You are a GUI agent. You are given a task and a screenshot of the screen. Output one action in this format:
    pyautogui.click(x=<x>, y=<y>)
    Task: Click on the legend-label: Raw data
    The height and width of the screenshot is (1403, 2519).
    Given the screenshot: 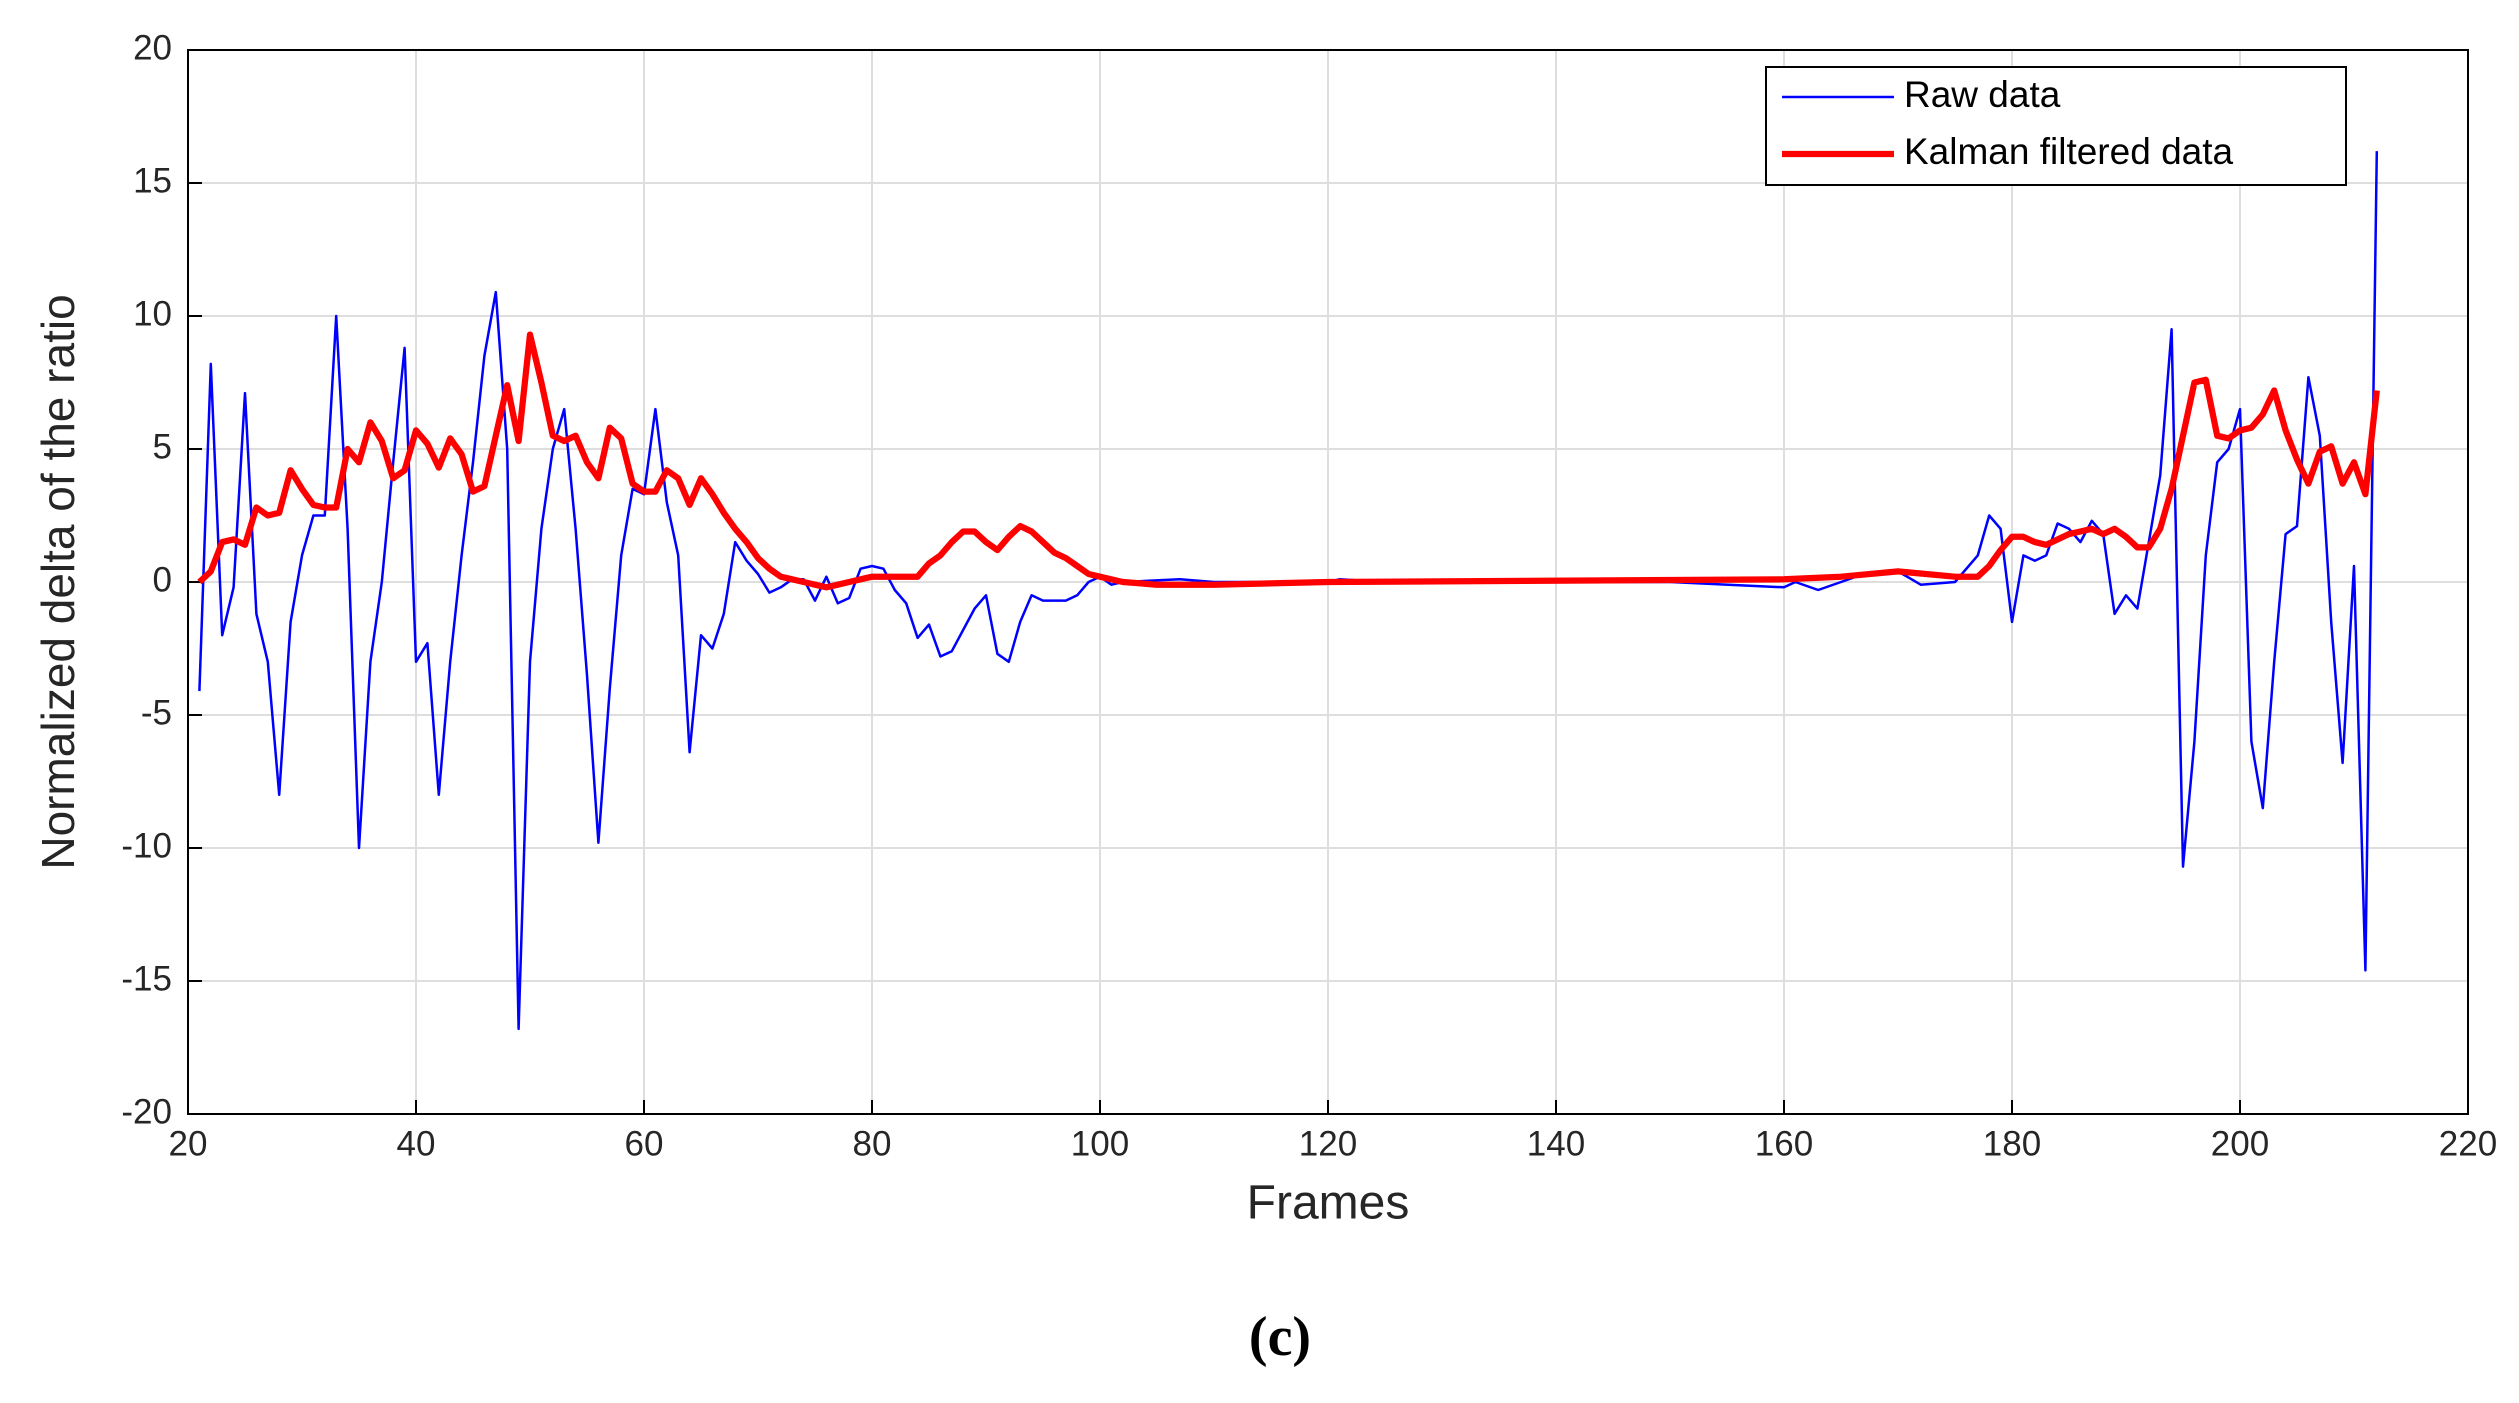 What is the action you would take?
    pyautogui.click(x=1982, y=94)
    